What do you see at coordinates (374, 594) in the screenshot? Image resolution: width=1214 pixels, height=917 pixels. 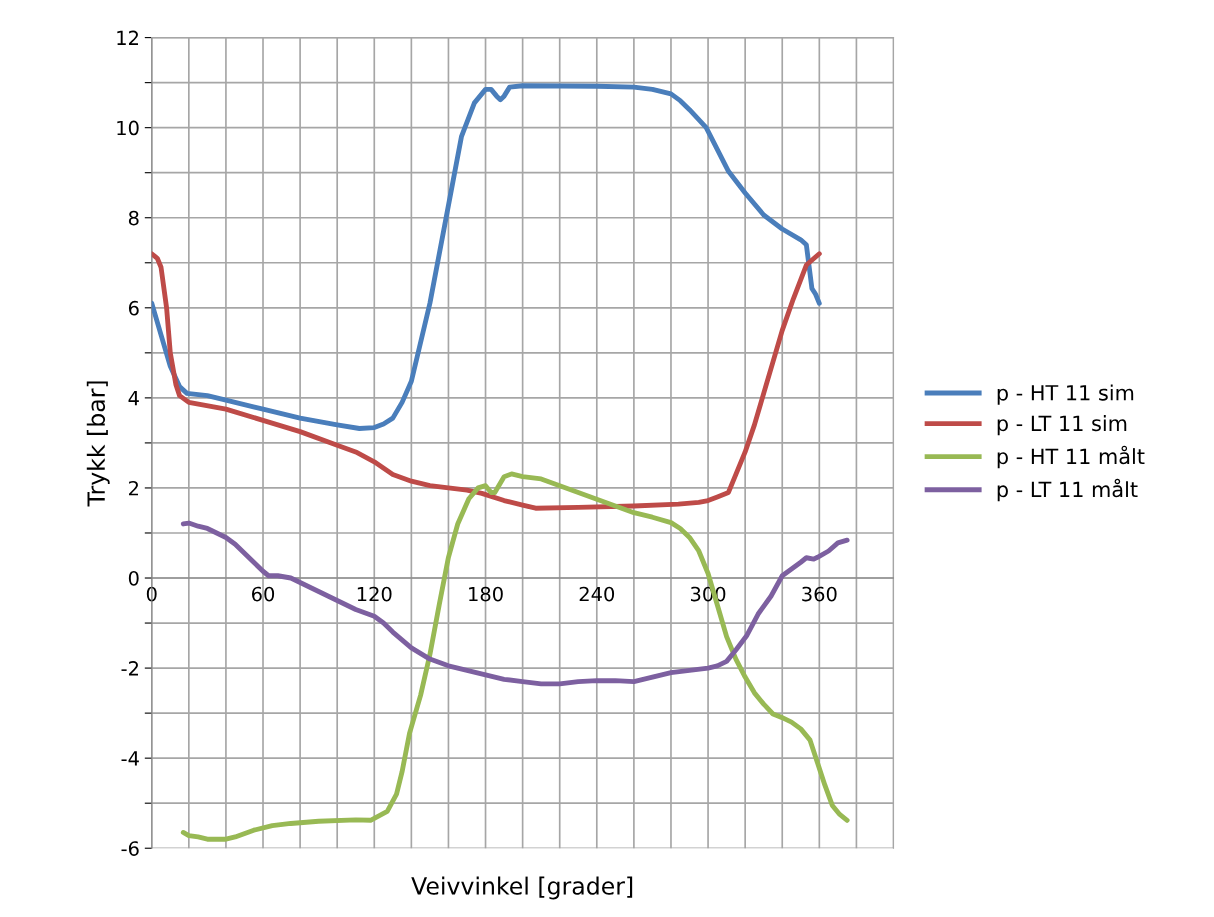 I see `x-tick-label: 120` at bounding box center [374, 594].